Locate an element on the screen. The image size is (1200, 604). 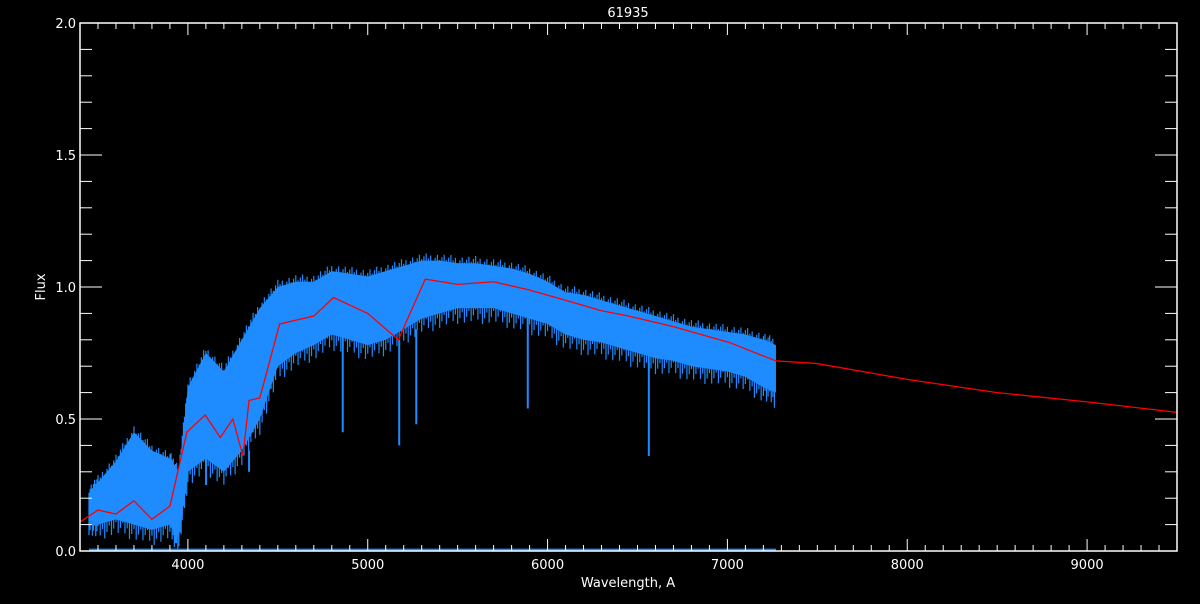
y-axis-label: Flux is located at coordinates (41, 286).